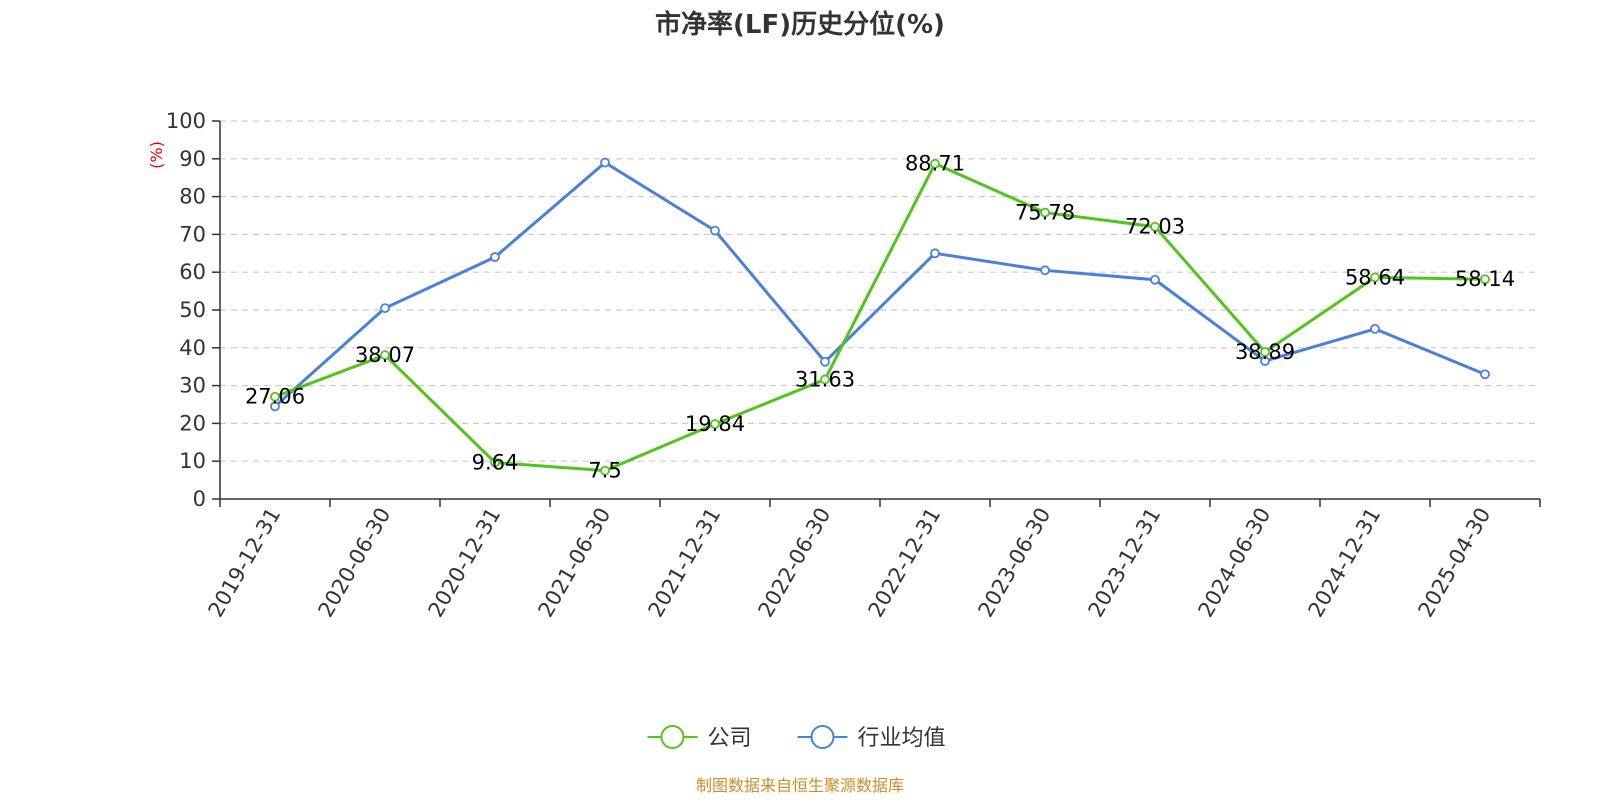 The image size is (1600, 800). I want to click on data-label: 7.5, so click(604, 471).